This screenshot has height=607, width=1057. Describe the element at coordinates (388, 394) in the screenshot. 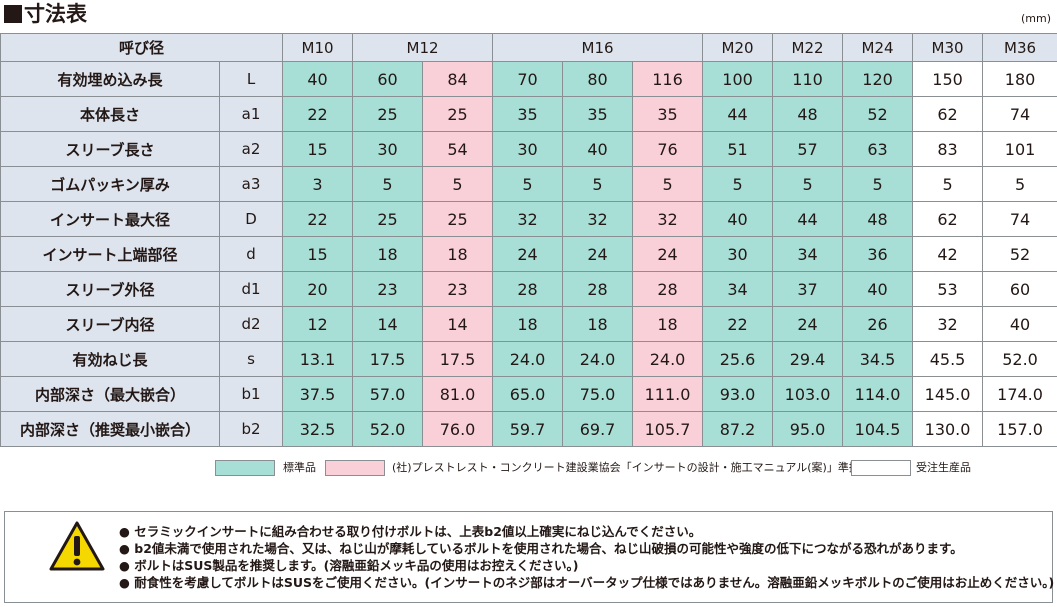

I see `value-cell: 57.0` at that location.